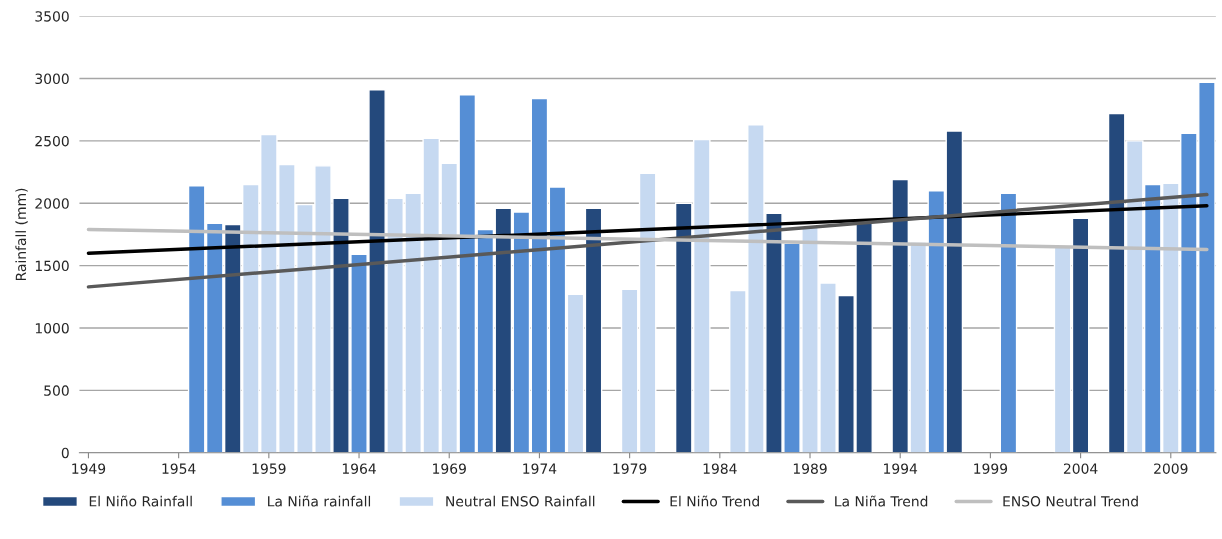 Image resolution: width=1222 pixels, height=539 pixels. I want to click on x-tick-label: 1989, so click(810, 468).